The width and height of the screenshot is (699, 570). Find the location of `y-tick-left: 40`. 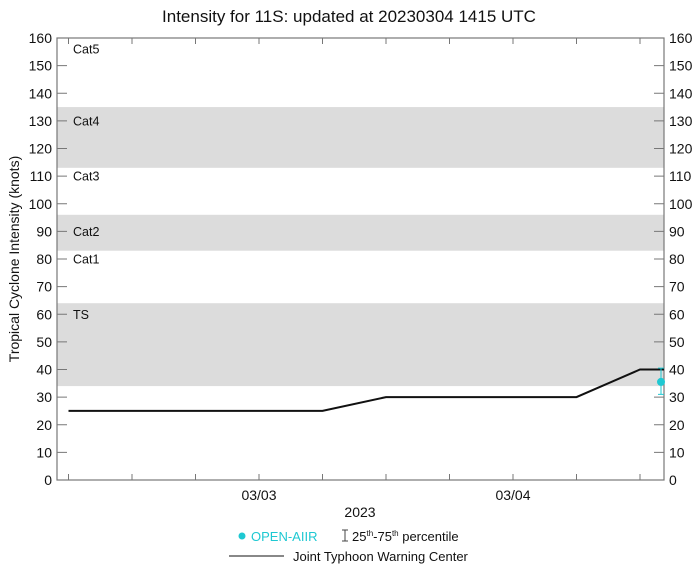

y-tick-left: 40 is located at coordinates (44, 370).